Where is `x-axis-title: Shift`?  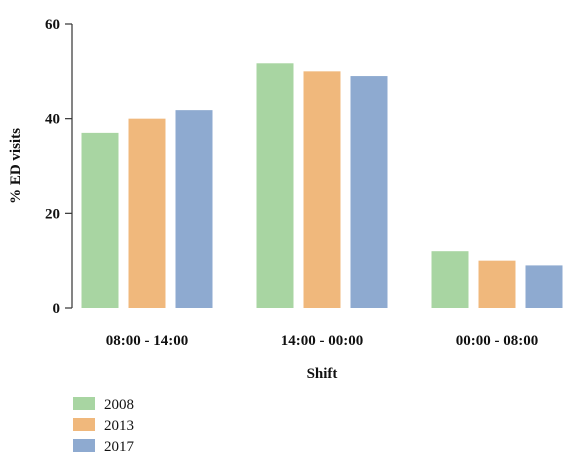 x-axis-title: Shift is located at coordinates (322, 374).